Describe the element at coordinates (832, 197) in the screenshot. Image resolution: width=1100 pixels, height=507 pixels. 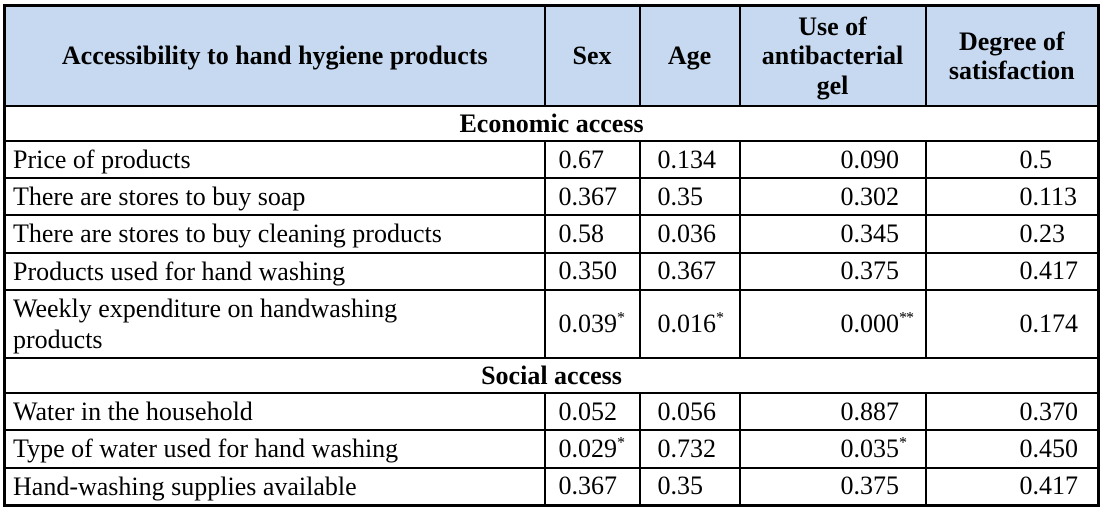
I see `value-cell: 0.302` at that location.